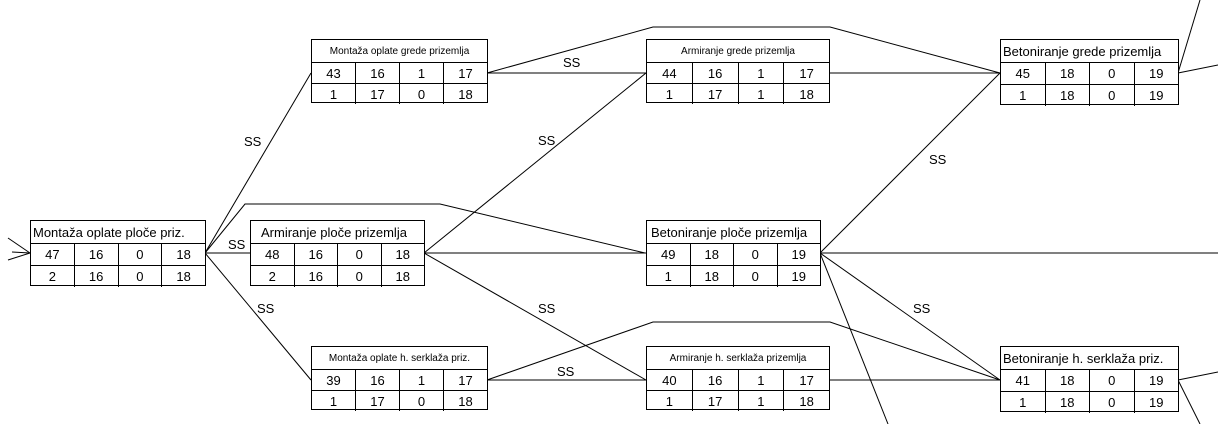  Describe the element at coordinates (118, 232) in the screenshot. I see `activity-title: Montaža oplate ploče priz.` at that location.